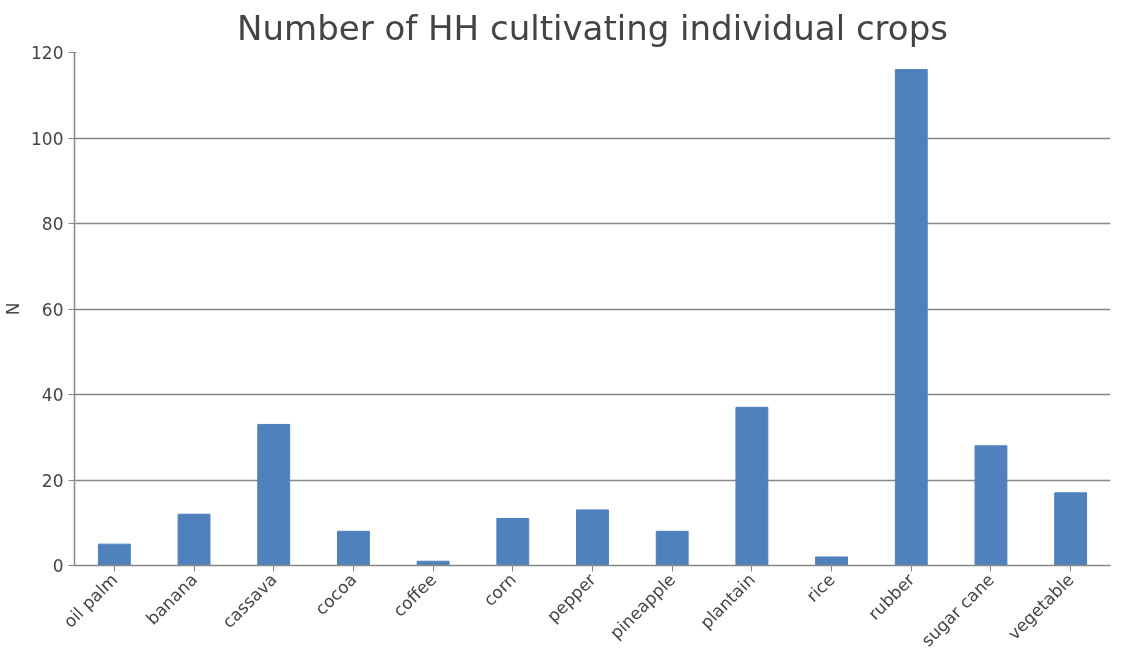 The width and height of the screenshot is (1148, 668). Describe the element at coordinates (13, 309) in the screenshot. I see `y-axis-title: N` at that location.